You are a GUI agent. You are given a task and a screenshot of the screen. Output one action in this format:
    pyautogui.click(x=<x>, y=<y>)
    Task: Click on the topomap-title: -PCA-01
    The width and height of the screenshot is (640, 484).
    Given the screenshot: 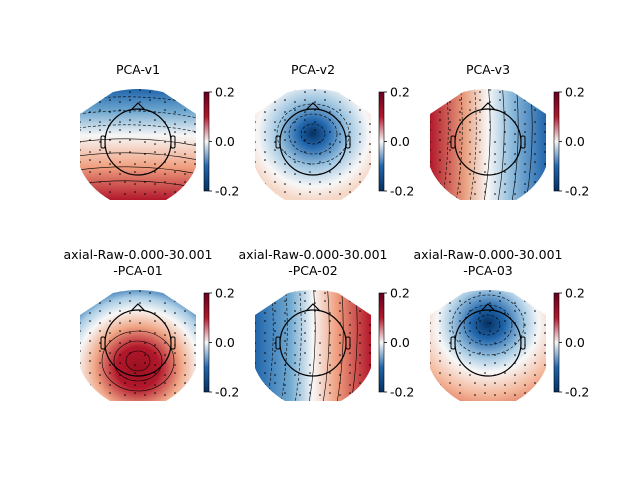 What is the action you would take?
    pyautogui.click(x=137, y=270)
    